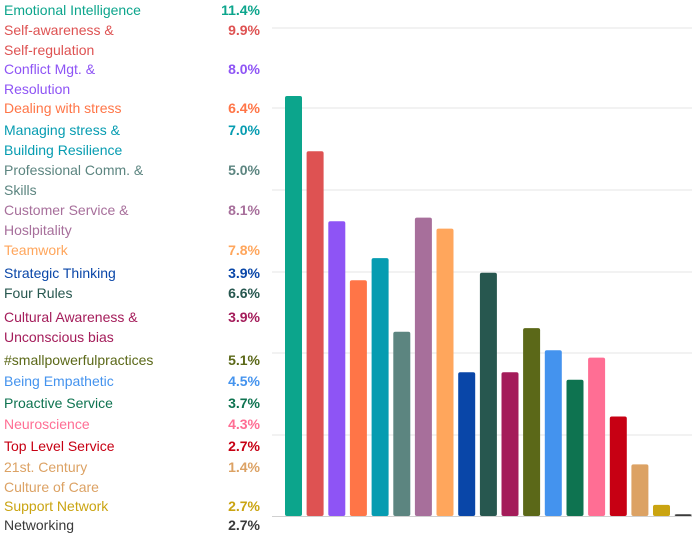 The width and height of the screenshot is (700, 535). What do you see at coordinates (59, 337) in the screenshot?
I see `legend-label: Unconscious bias` at bounding box center [59, 337].